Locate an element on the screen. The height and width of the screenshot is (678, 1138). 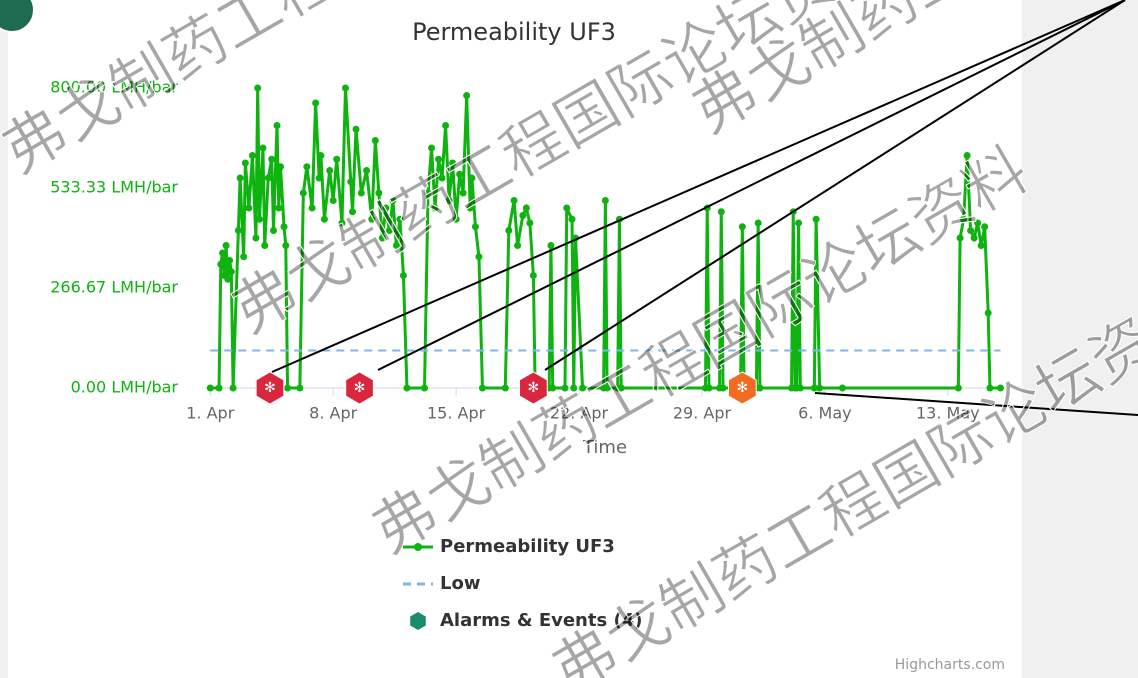
y-tick-label: 0.00 LMH/bar is located at coordinates (125, 387).